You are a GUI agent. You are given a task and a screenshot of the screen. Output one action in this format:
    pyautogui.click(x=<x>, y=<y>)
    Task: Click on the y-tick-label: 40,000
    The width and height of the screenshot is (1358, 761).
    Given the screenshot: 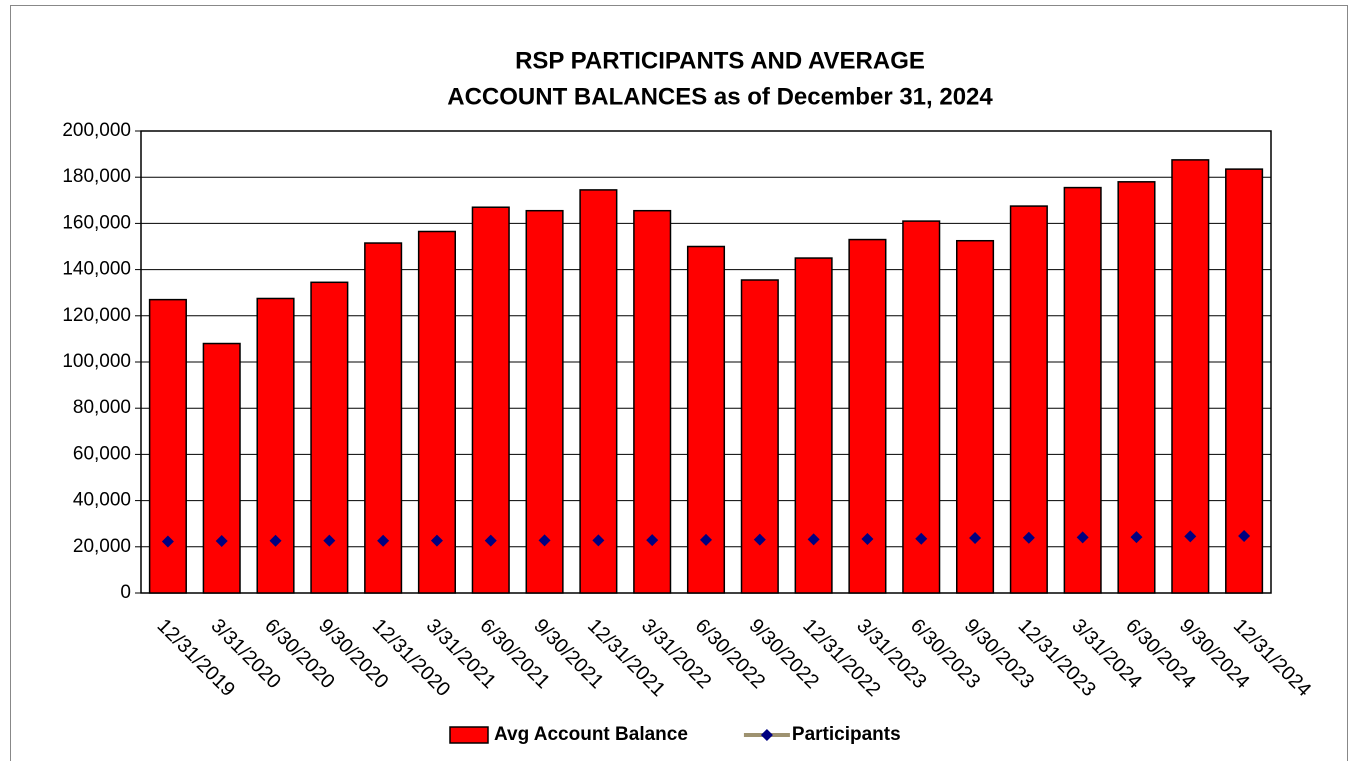 What is the action you would take?
    pyautogui.click(x=102, y=500)
    